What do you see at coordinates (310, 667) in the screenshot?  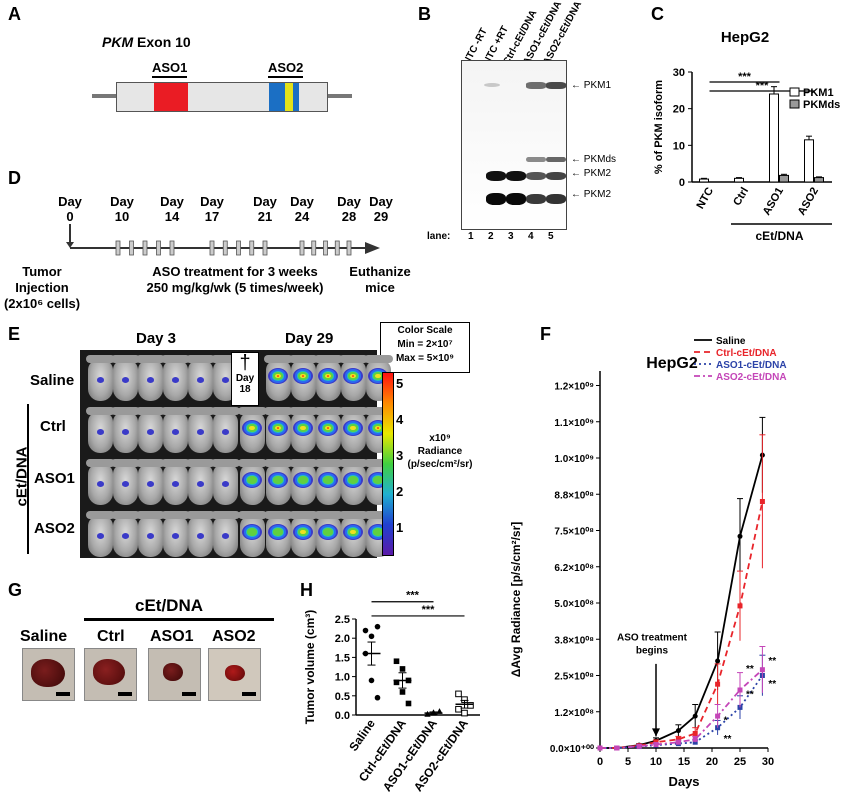 I see `chart-h-ylabel: Tumor volume (cm³)` at bounding box center [310, 667].